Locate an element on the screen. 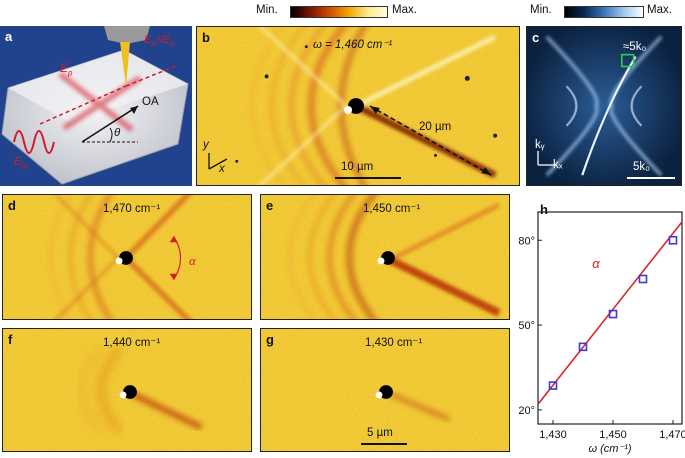 Image resolution: width=685 pixels, height=458 pixels. x-tick-label: 1,430 is located at coordinates (553, 435).